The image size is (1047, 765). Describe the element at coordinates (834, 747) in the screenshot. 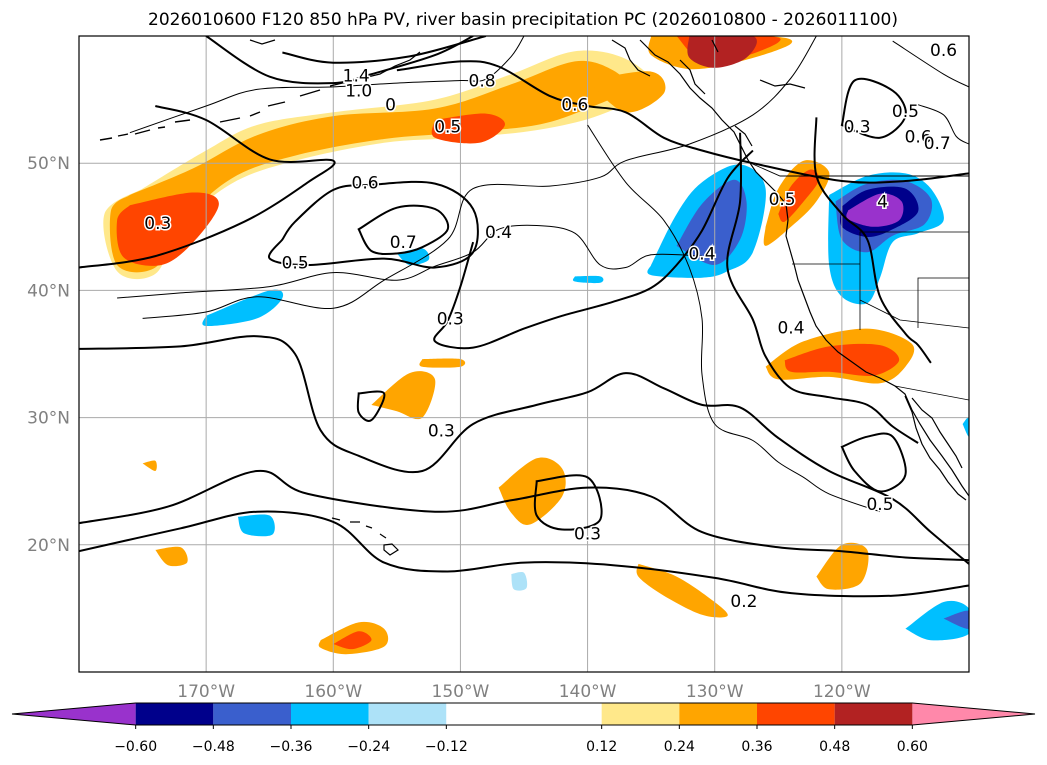

I see `colorbar-tick-label: 0.48` at that location.